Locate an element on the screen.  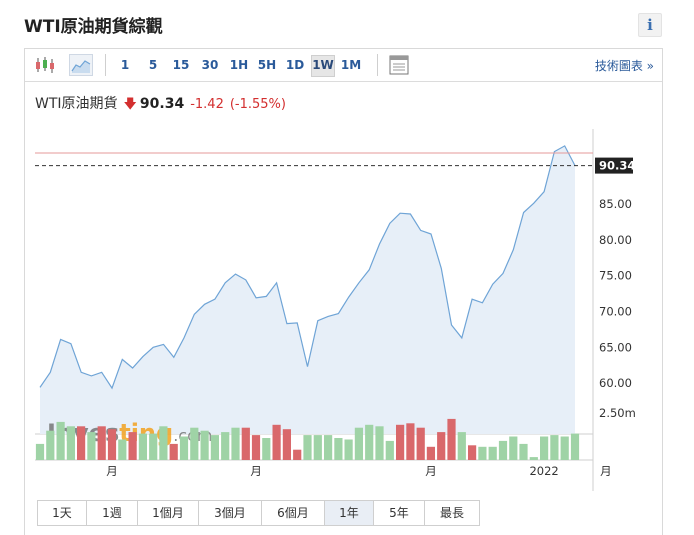
range-button: 6個月 is located at coordinates (293, 513).